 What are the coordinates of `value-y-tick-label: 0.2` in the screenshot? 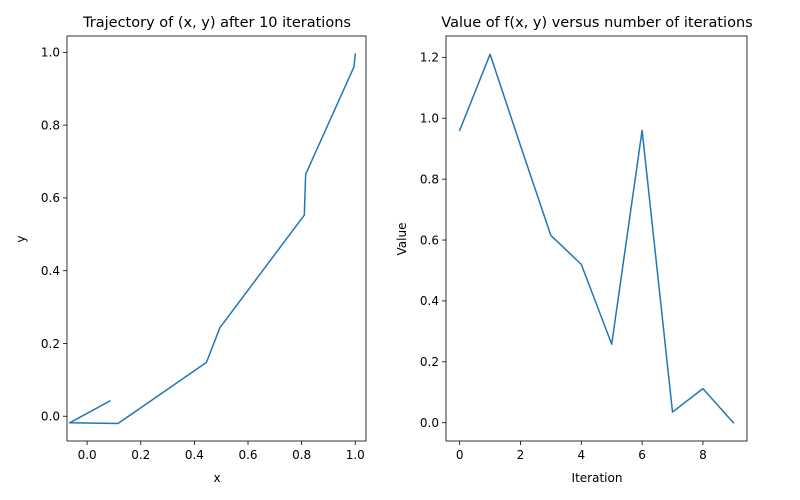 It's located at (429, 362).